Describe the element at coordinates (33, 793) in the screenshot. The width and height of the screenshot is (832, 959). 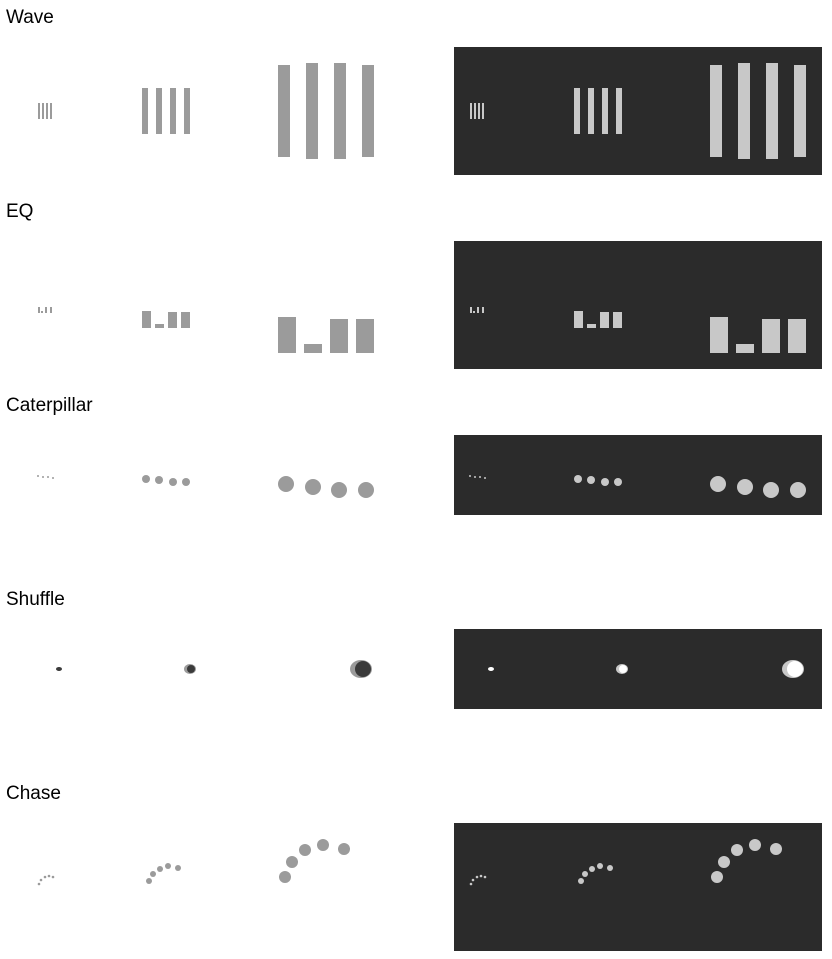
I see `section-title-chase: Chase` at that location.